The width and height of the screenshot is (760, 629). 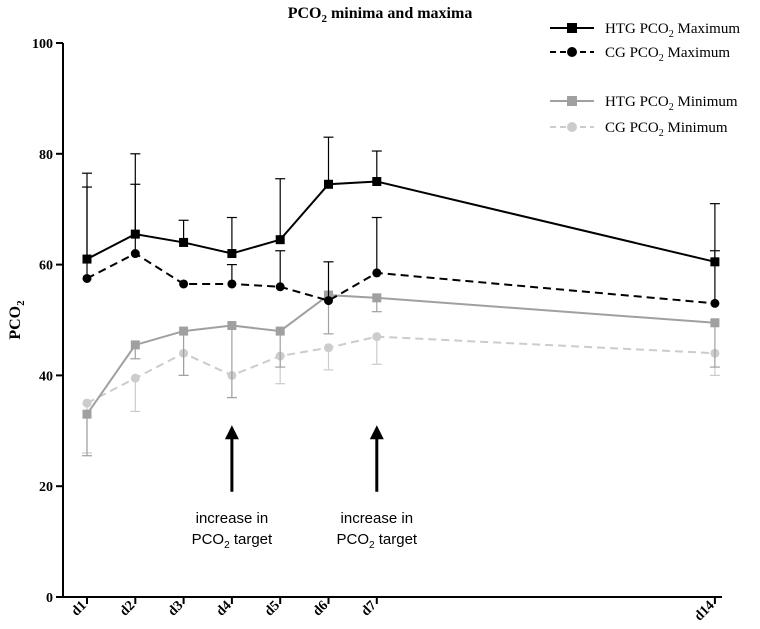 What do you see at coordinates (706, 102) in the screenshot?
I see `legend-label-suffix-2: Minimum` at bounding box center [706, 102].